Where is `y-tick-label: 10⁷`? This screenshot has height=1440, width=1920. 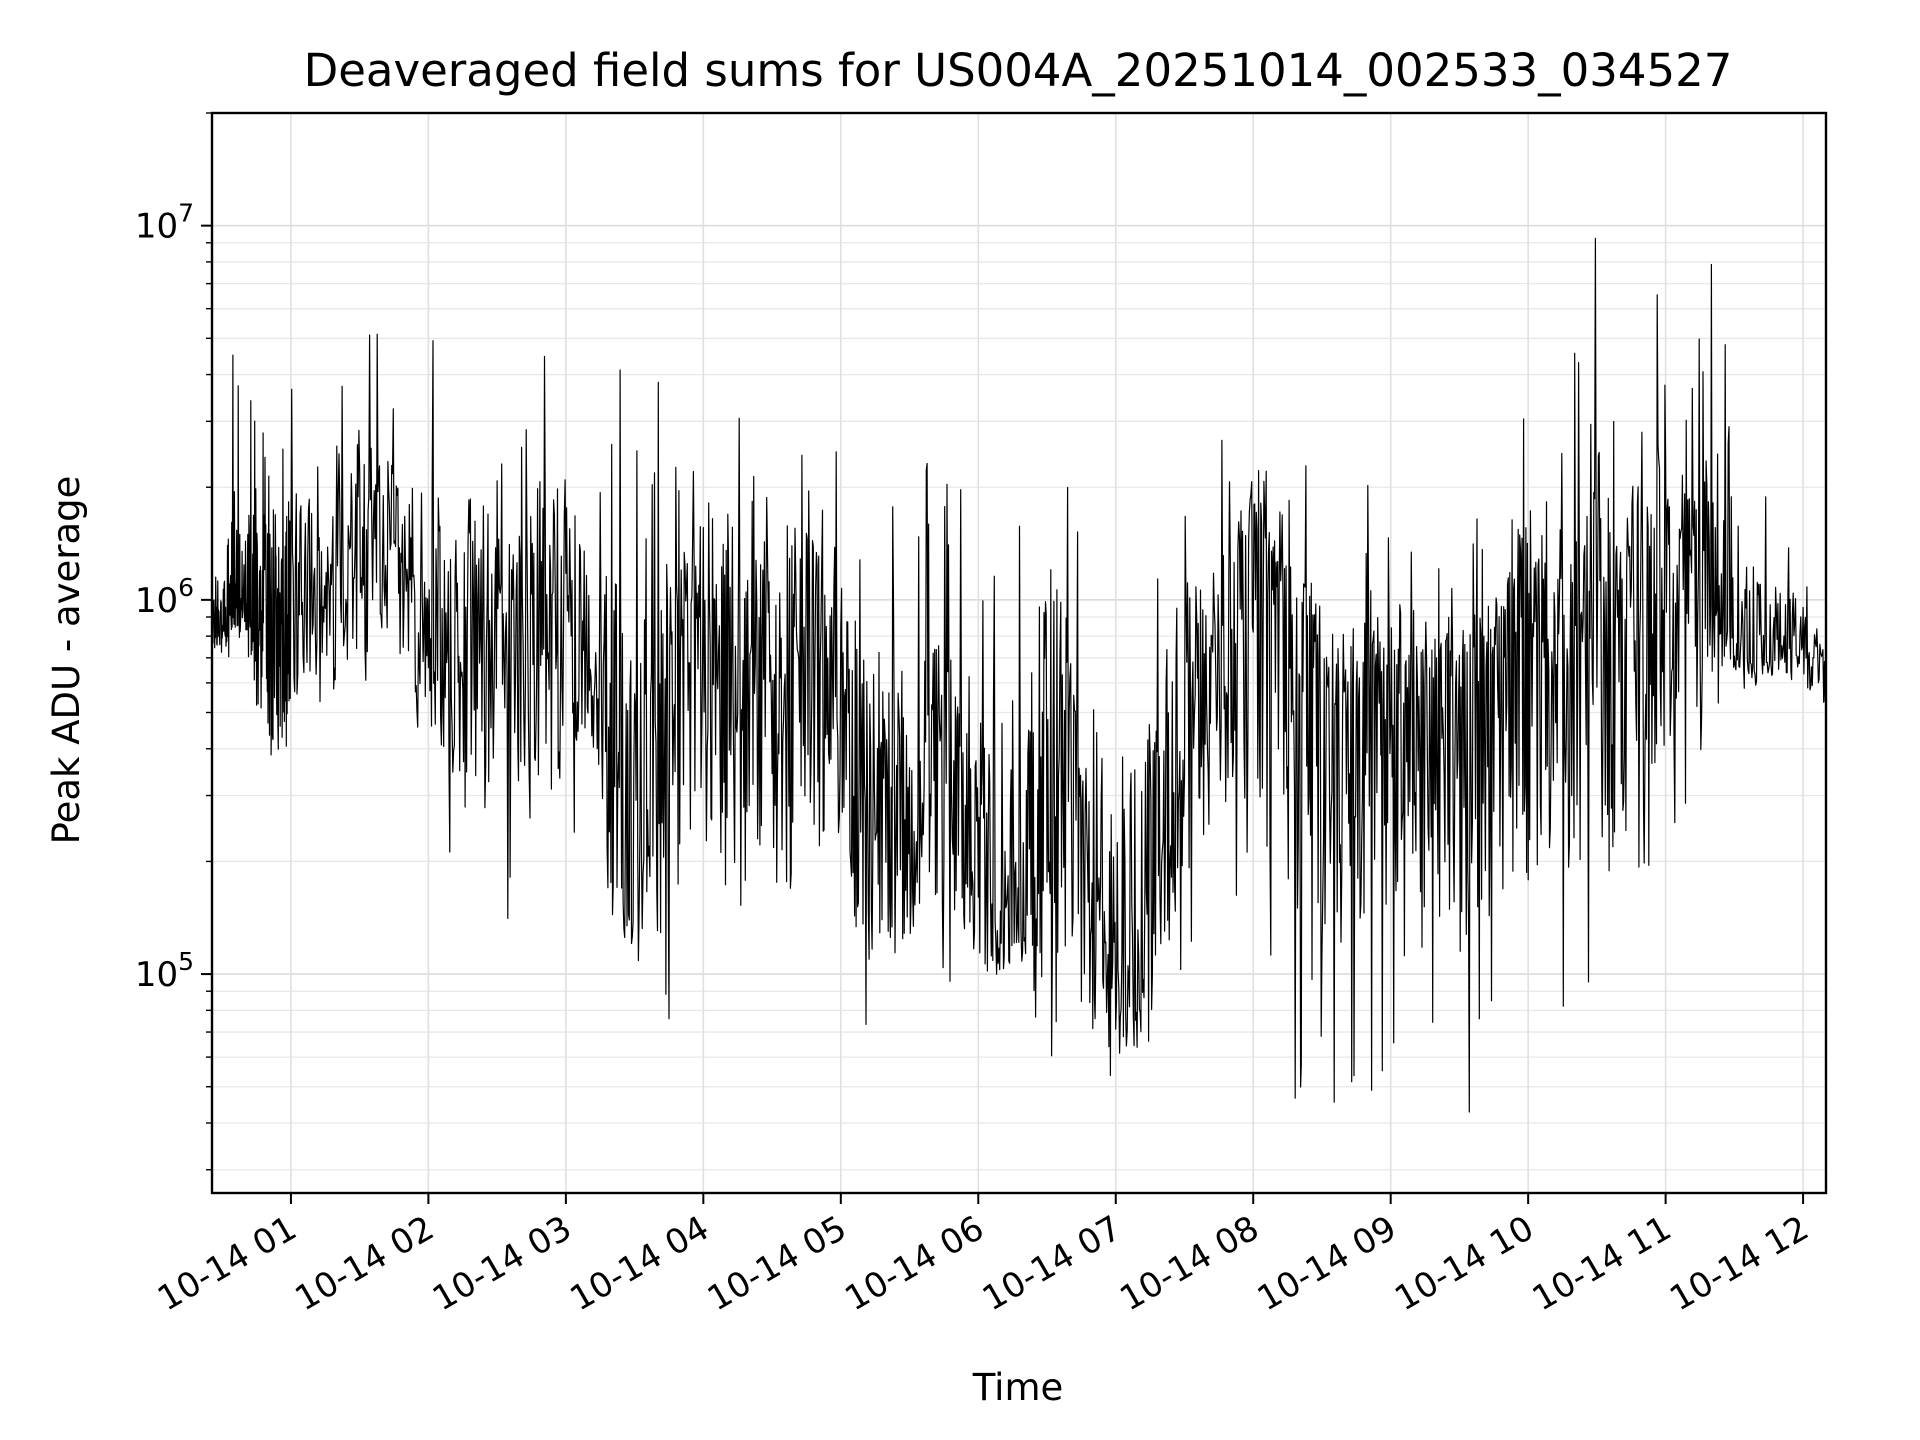 y-tick-label: 10⁷ is located at coordinates (164, 223).